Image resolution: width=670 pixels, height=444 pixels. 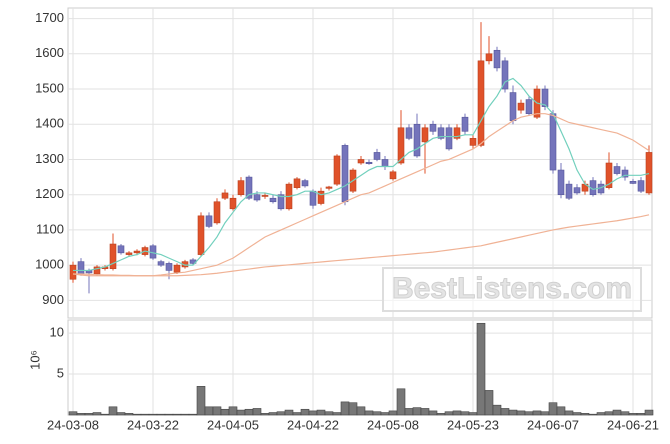 I want to click on x-tick-label: 24-05-08, so click(x=393, y=424).